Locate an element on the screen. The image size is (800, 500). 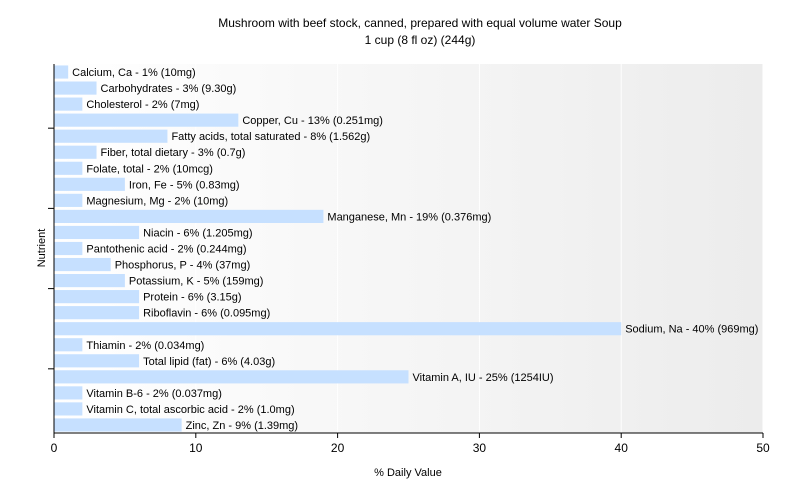
bar-label: Carbohydrates - 3% (9.30g) is located at coordinates (169, 89).